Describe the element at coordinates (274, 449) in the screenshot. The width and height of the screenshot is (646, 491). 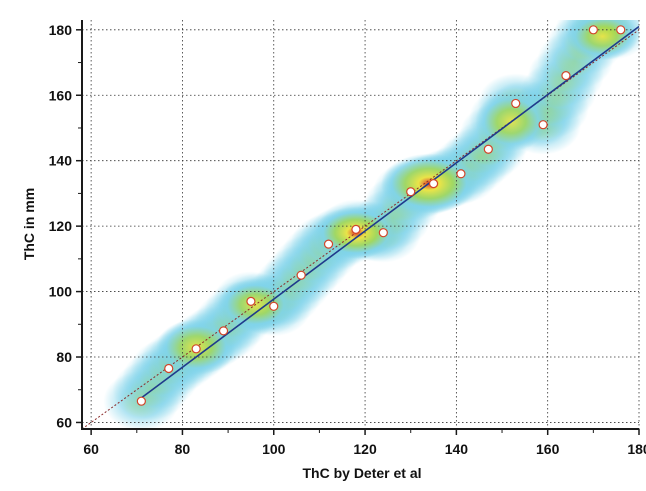
I see `x-tick-label: 100` at that location.